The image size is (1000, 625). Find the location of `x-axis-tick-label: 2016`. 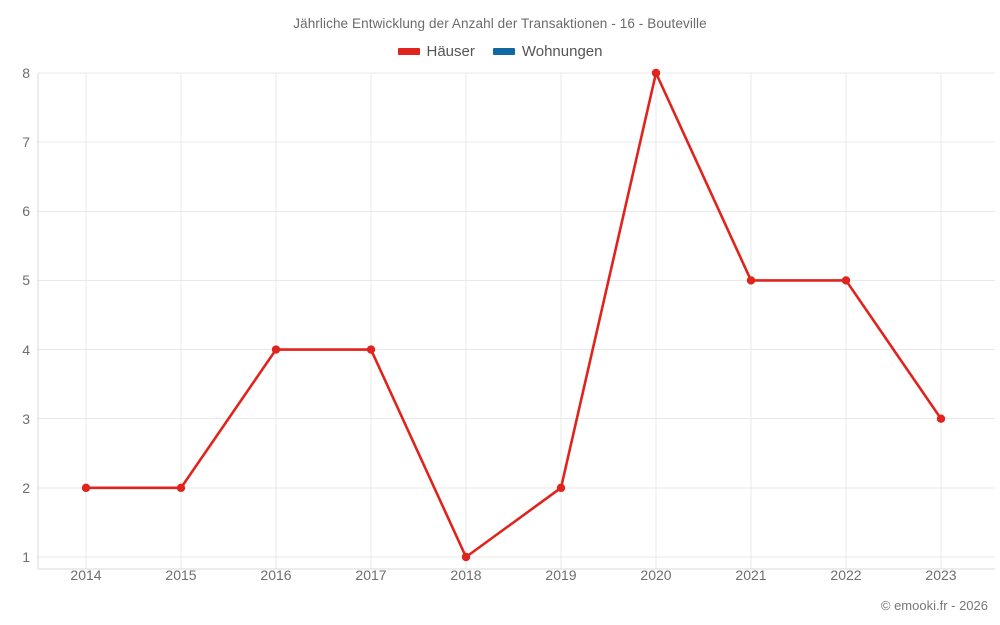

x-axis-tick-label: 2016 is located at coordinates (276, 575).